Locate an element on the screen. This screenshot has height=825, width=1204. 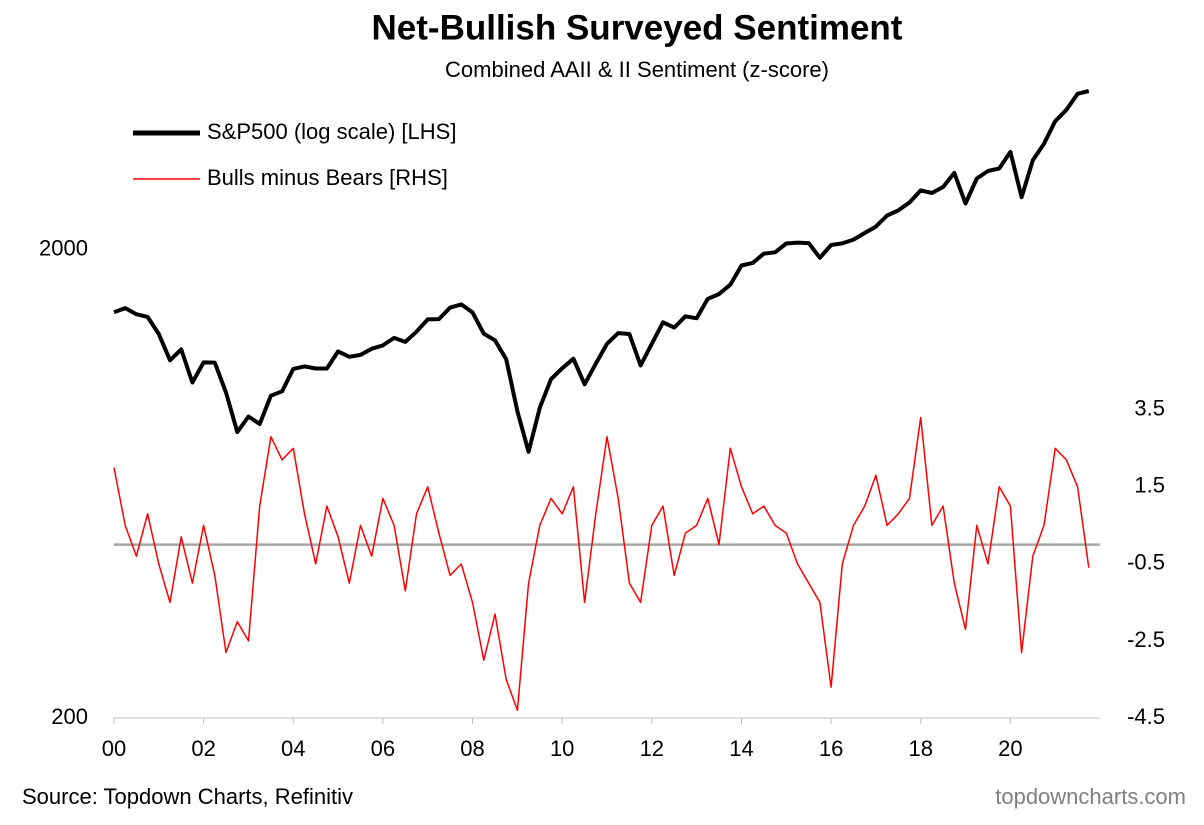
y-tick-label: 200 is located at coordinates (69, 716).